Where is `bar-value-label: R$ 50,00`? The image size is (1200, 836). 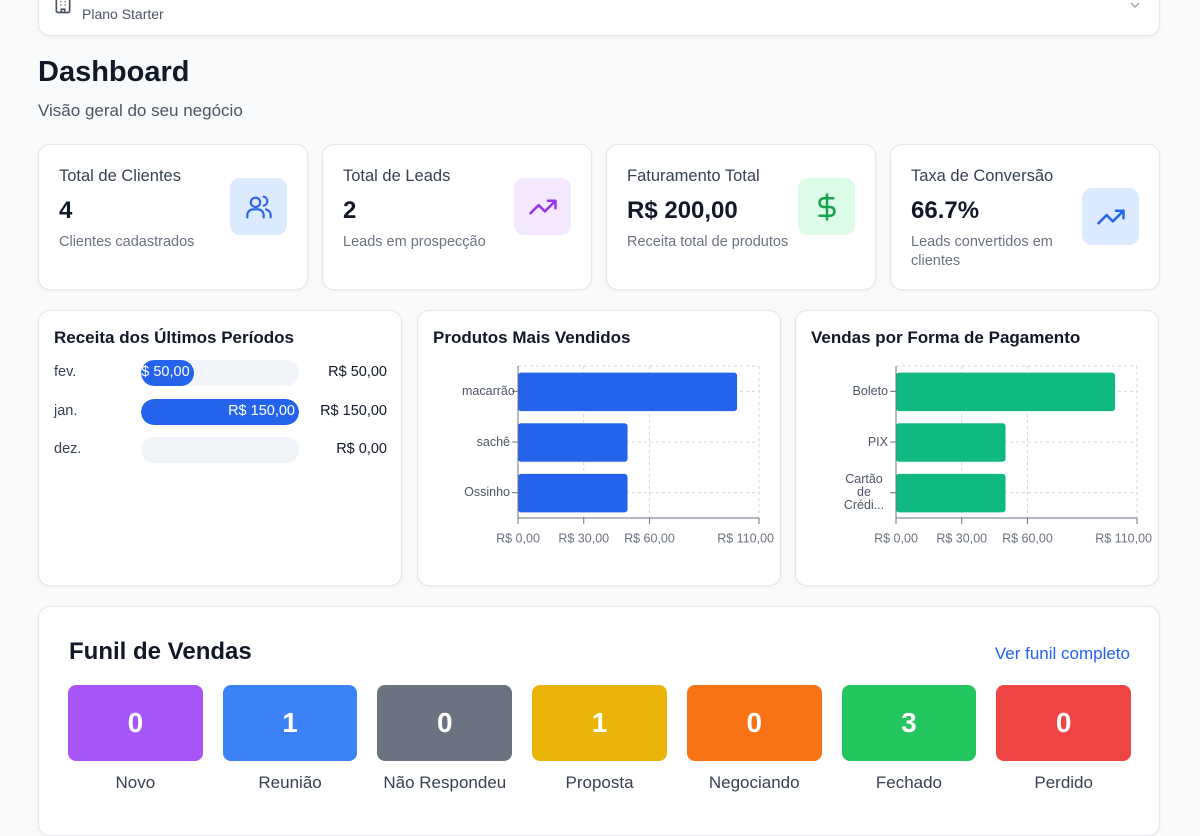 bar-value-label: R$ 50,00 is located at coordinates (165, 372).